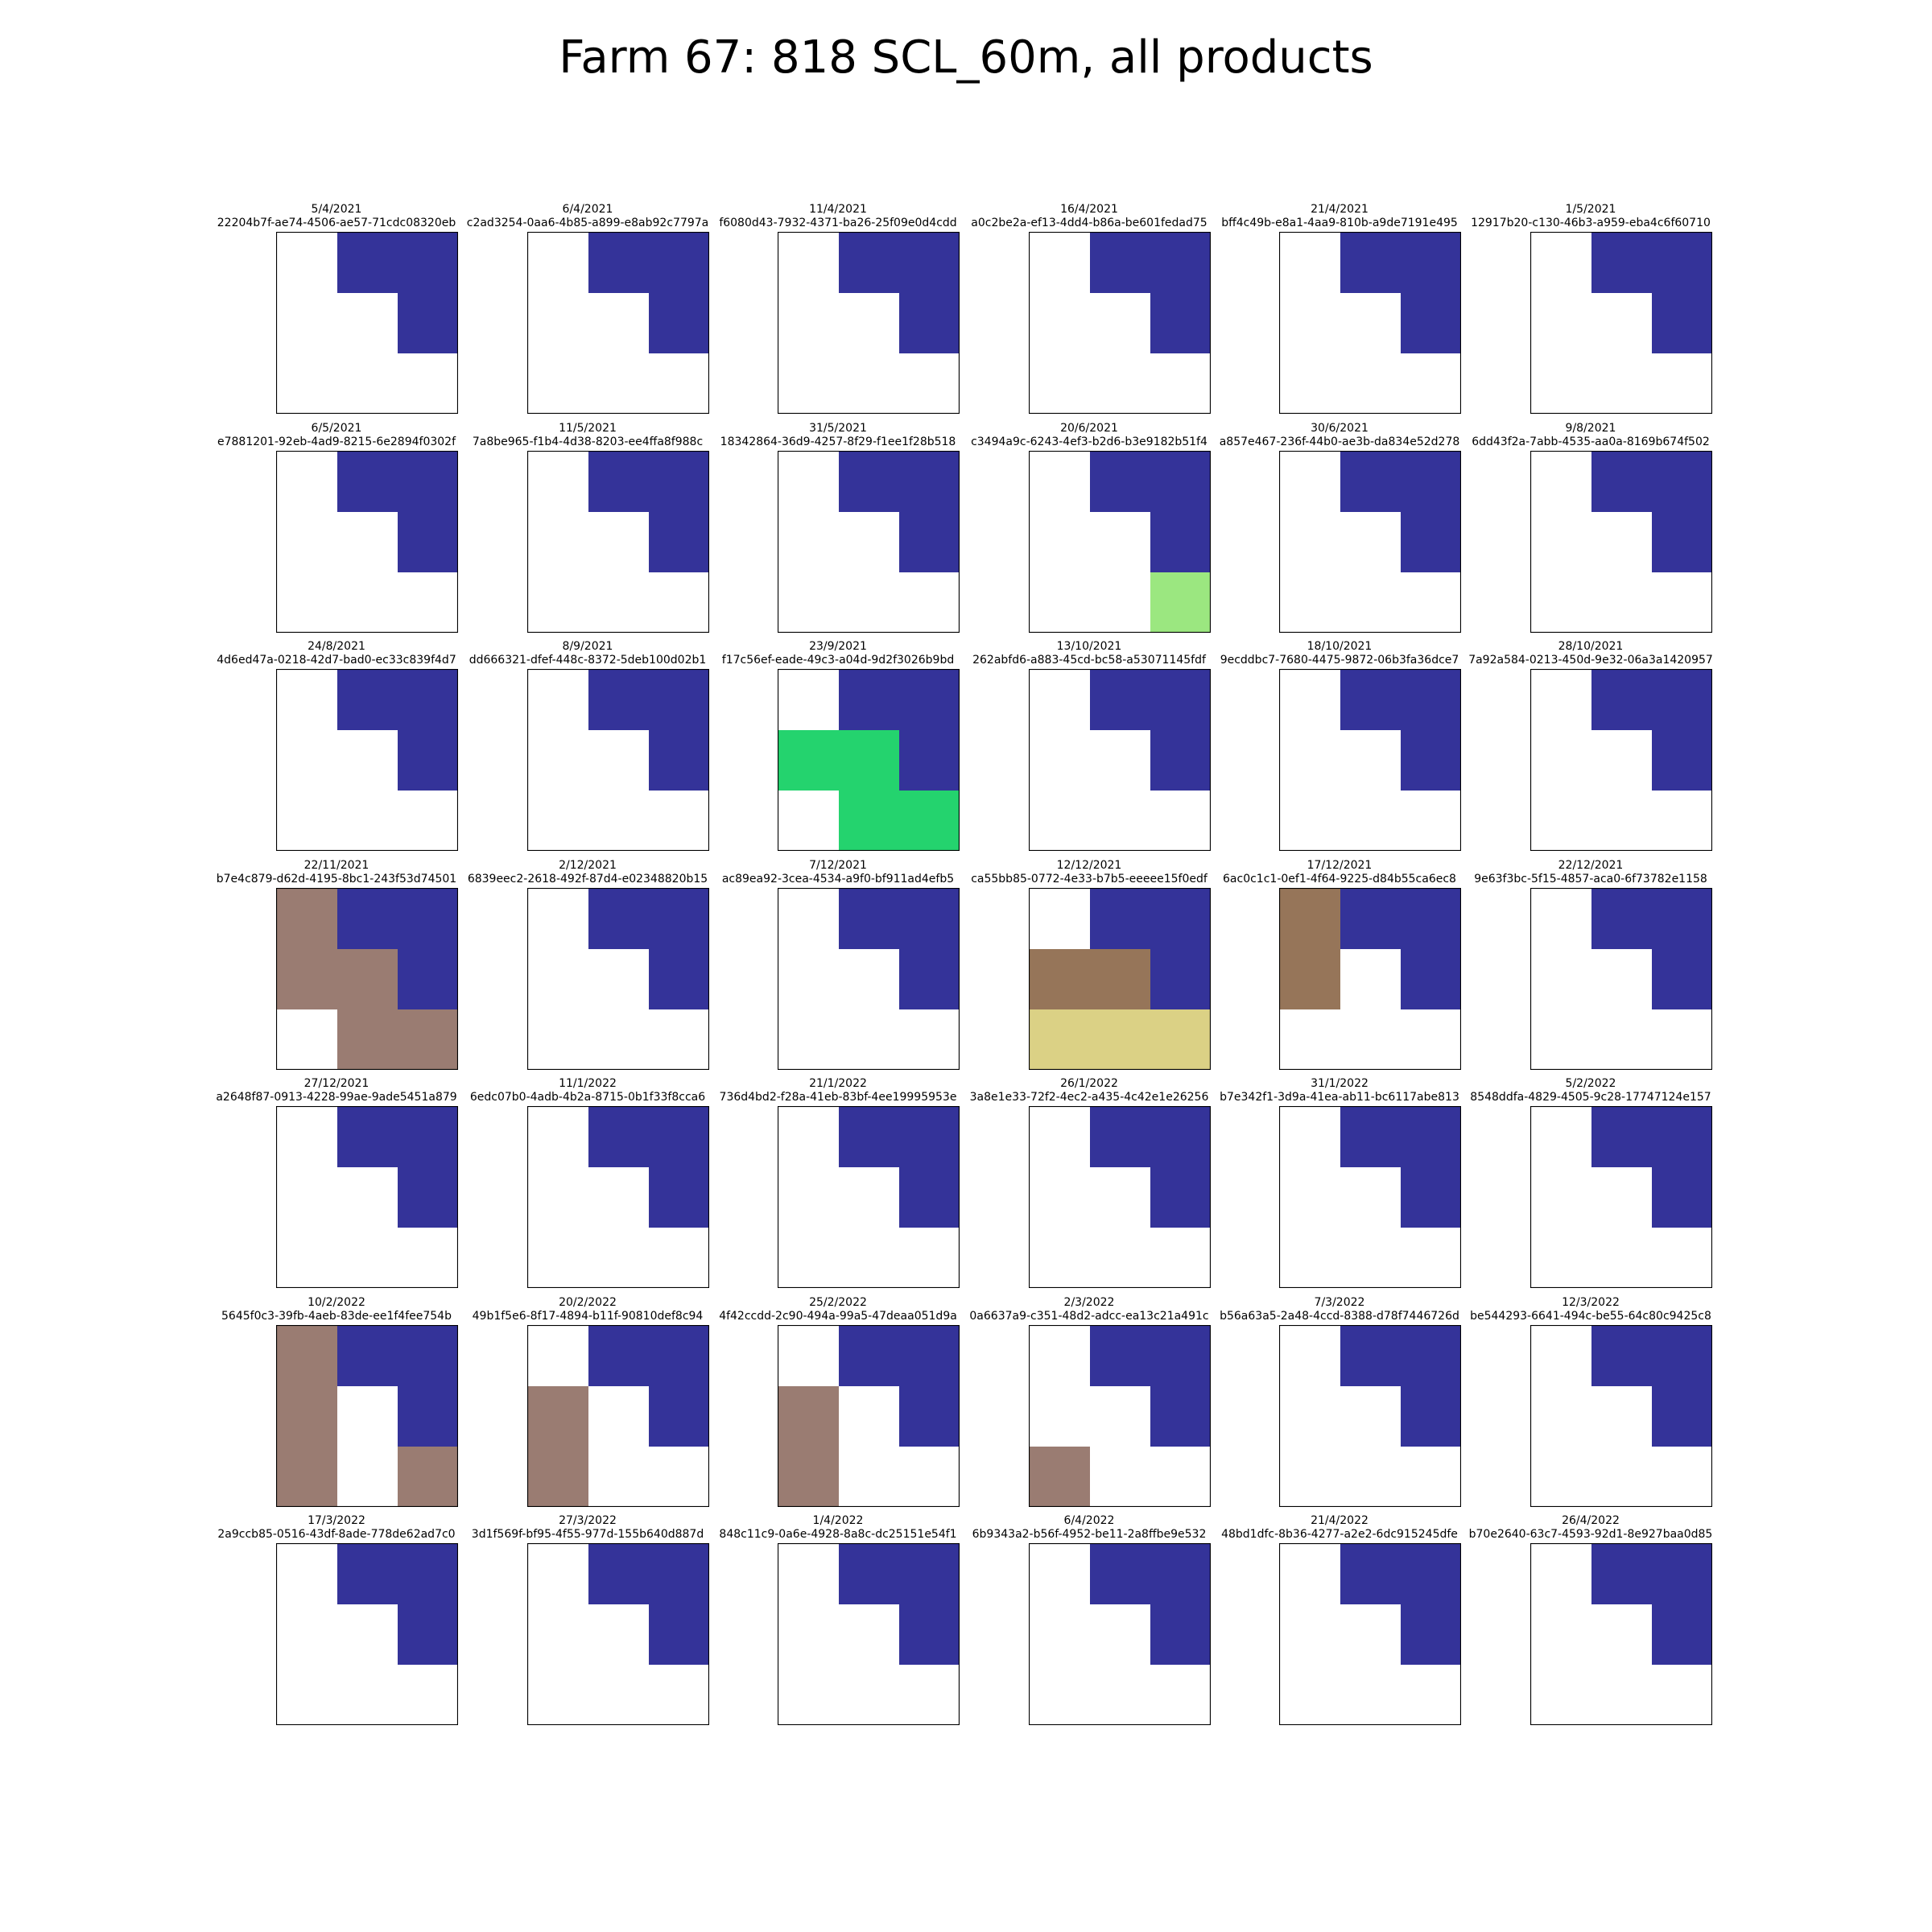  What do you see at coordinates (1339, 223) in the screenshot?
I see `panel-id-label: bff4c49b-e8a1-4aa9-810b-a9de7191e495` at bounding box center [1339, 223].